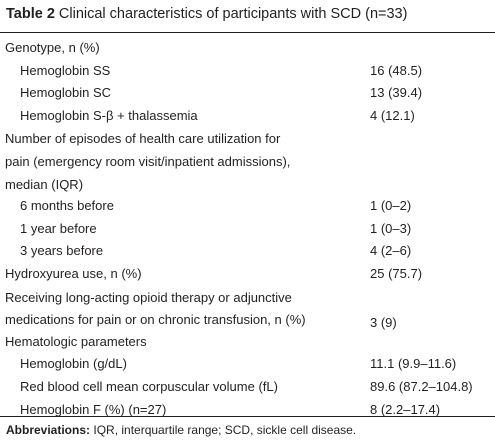 Image resolution: width=495 pixels, height=441 pixels. What do you see at coordinates (58, 228) in the screenshot?
I see `row-label: 1 year before` at bounding box center [58, 228].